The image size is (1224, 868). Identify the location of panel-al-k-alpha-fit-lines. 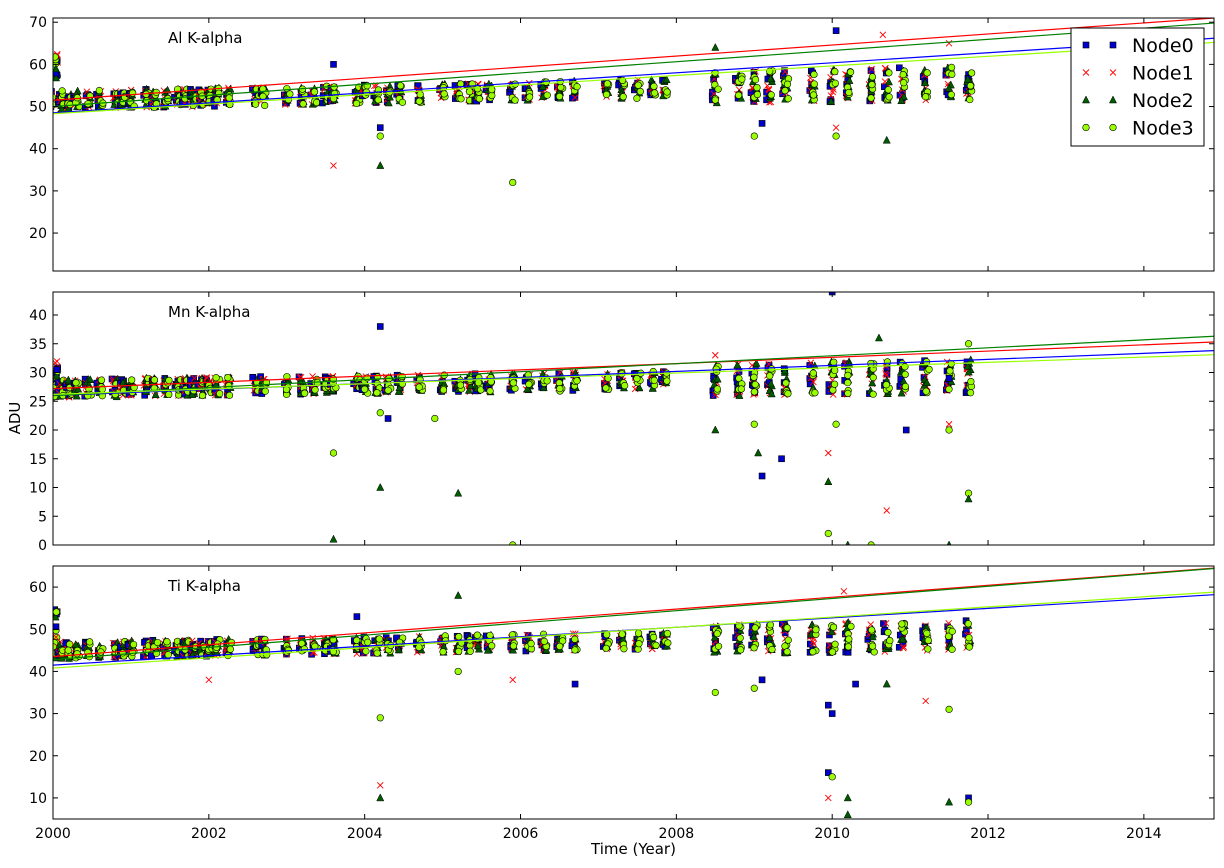
(633, 66).